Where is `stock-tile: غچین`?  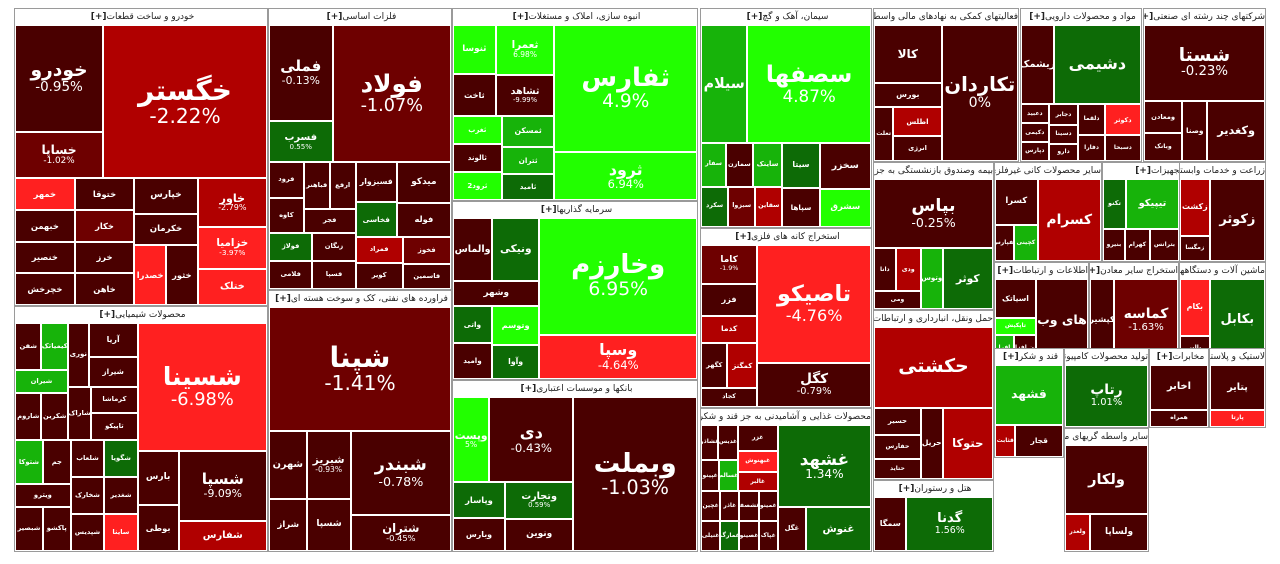
stock-tile: غچین is located at coordinates (711, 506).